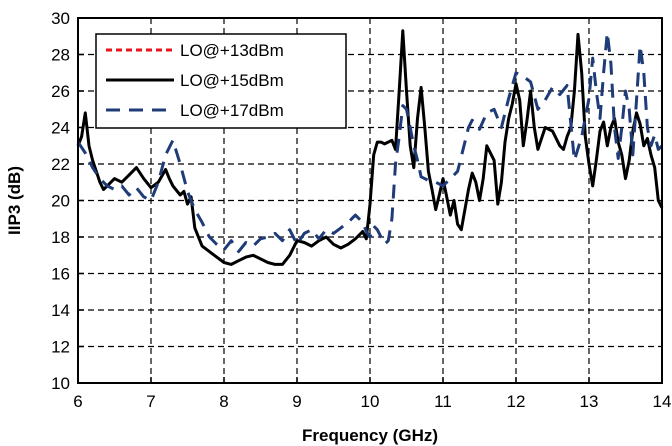 The height and width of the screenshot is (446, 672). Describe the element at coordinates (60, 164) in the screenshot. I see `y-tick-label: 22` at that location.